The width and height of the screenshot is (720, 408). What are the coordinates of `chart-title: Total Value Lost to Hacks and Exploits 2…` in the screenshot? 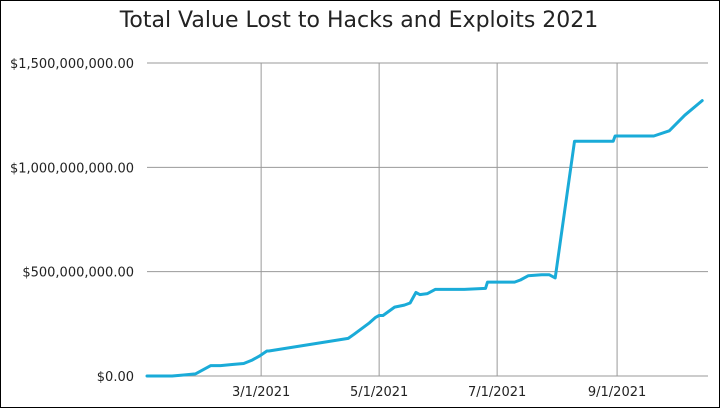 It's located at (359, 20).